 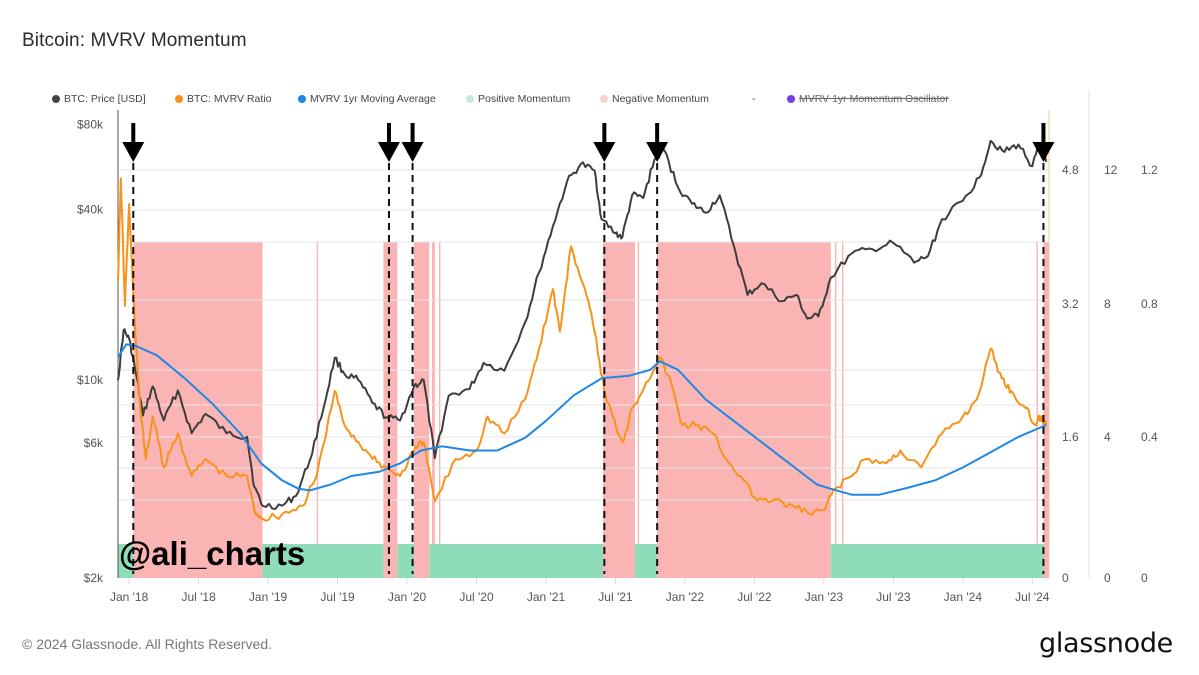 I want to click on y-left-tick-label: $10k, so click(x=90, y=380).